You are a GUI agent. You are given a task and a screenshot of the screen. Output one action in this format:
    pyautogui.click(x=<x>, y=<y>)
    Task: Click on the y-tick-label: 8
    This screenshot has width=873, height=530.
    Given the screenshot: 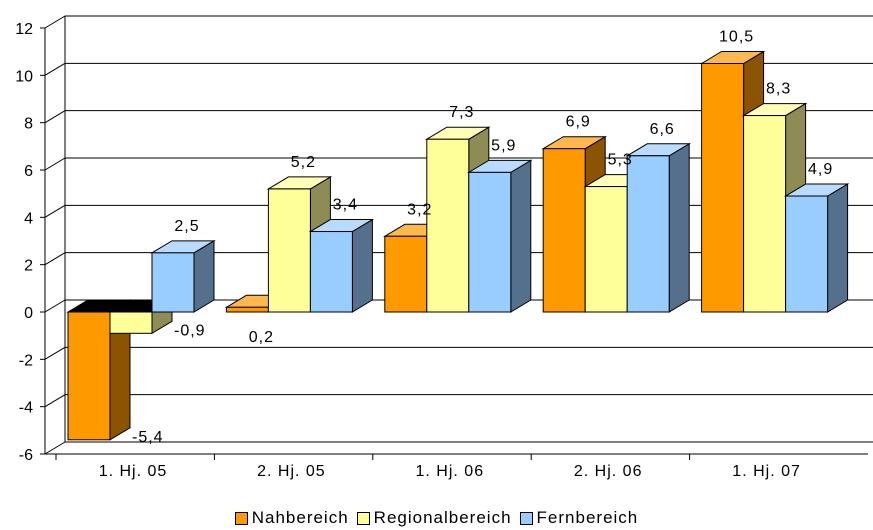 What is the action you would take?
    pyautogui.click(x=28, y=124)
    